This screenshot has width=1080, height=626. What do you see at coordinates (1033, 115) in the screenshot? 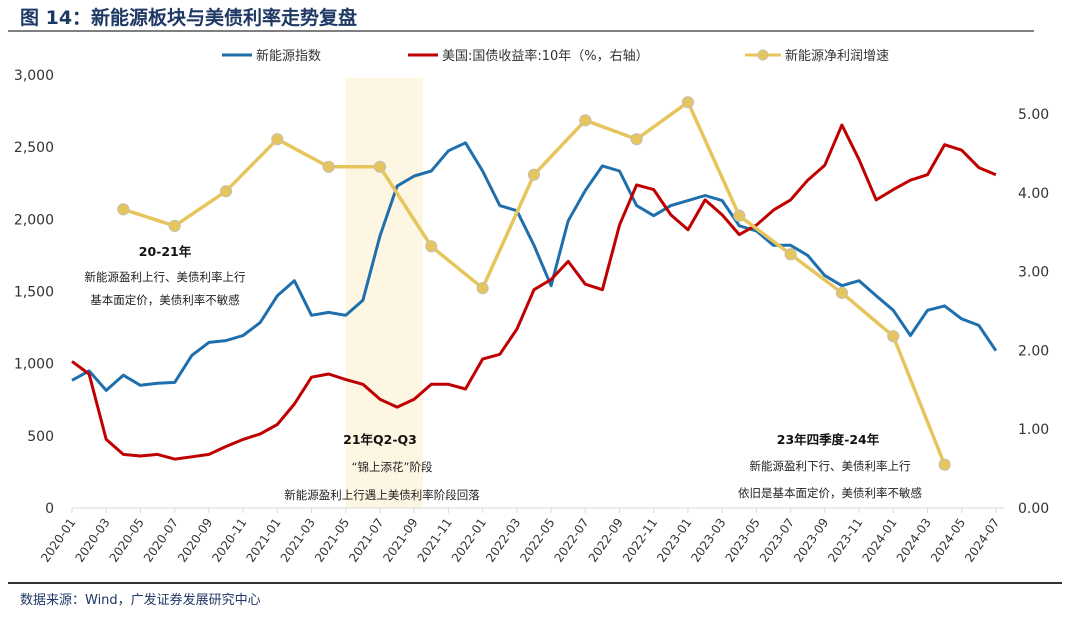
I see `right-tick-label: 5.00` at bounding box center [1033, 115].